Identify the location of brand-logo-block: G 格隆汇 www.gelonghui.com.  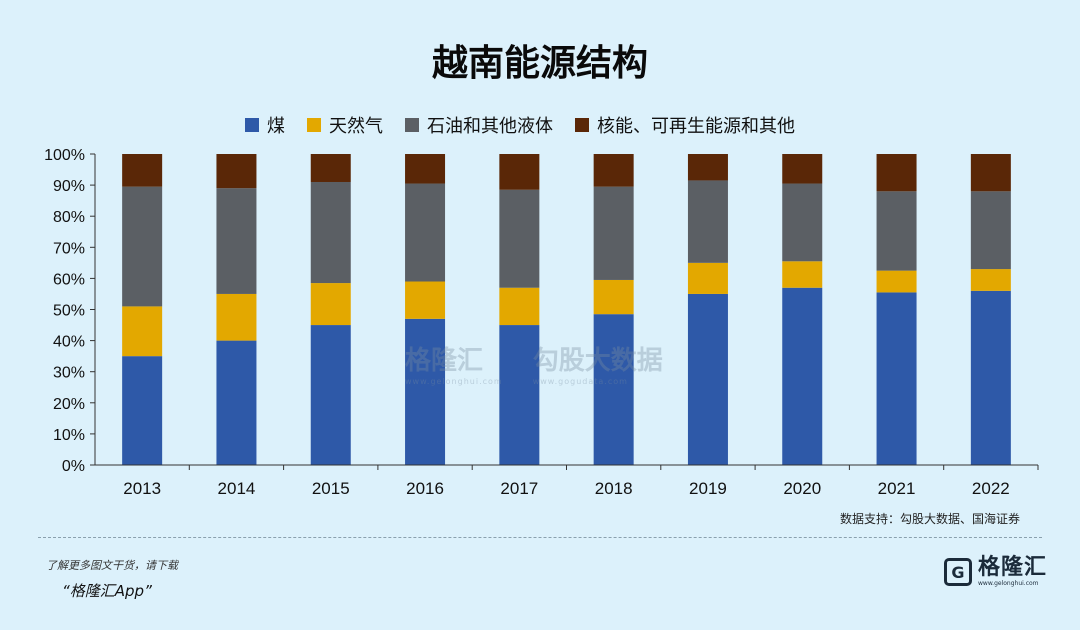
(995, 572).